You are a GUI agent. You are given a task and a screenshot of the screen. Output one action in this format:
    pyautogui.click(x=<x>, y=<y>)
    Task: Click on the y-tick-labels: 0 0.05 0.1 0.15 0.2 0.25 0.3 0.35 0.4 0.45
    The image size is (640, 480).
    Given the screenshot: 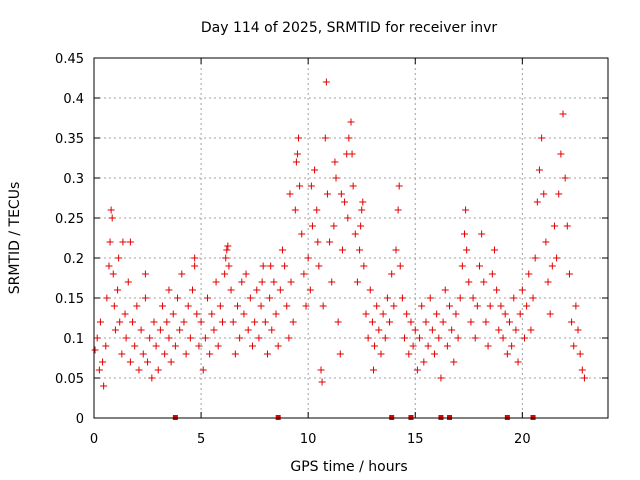 What is the action you would take?
    pyautogui.click(x=69, y=239)
    